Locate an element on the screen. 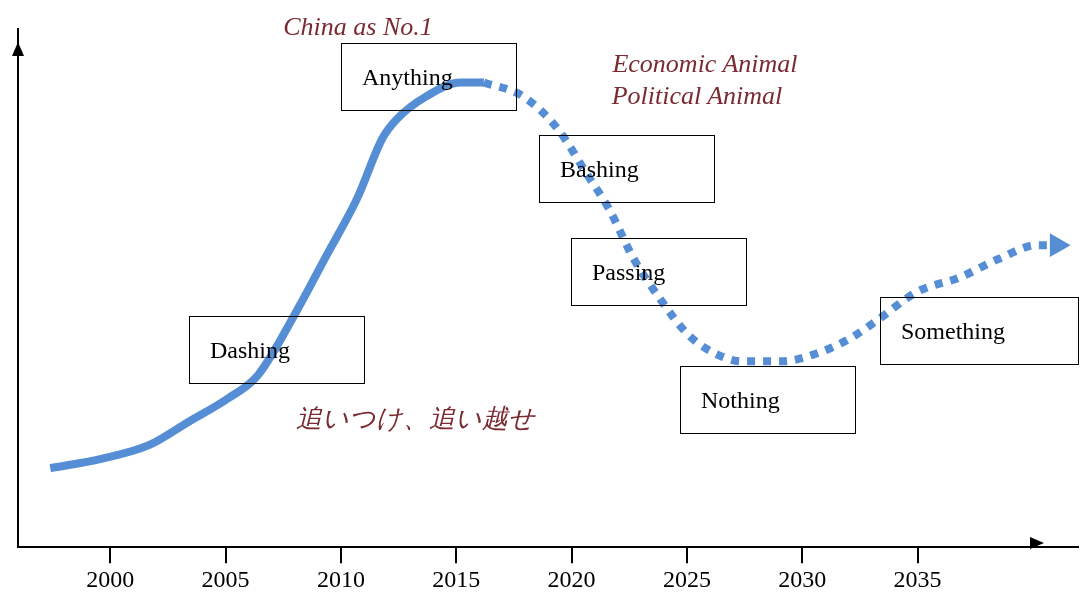 This screenshot has height=606, width=1087. text: Economic Animal is located at coordinates (705, 64).